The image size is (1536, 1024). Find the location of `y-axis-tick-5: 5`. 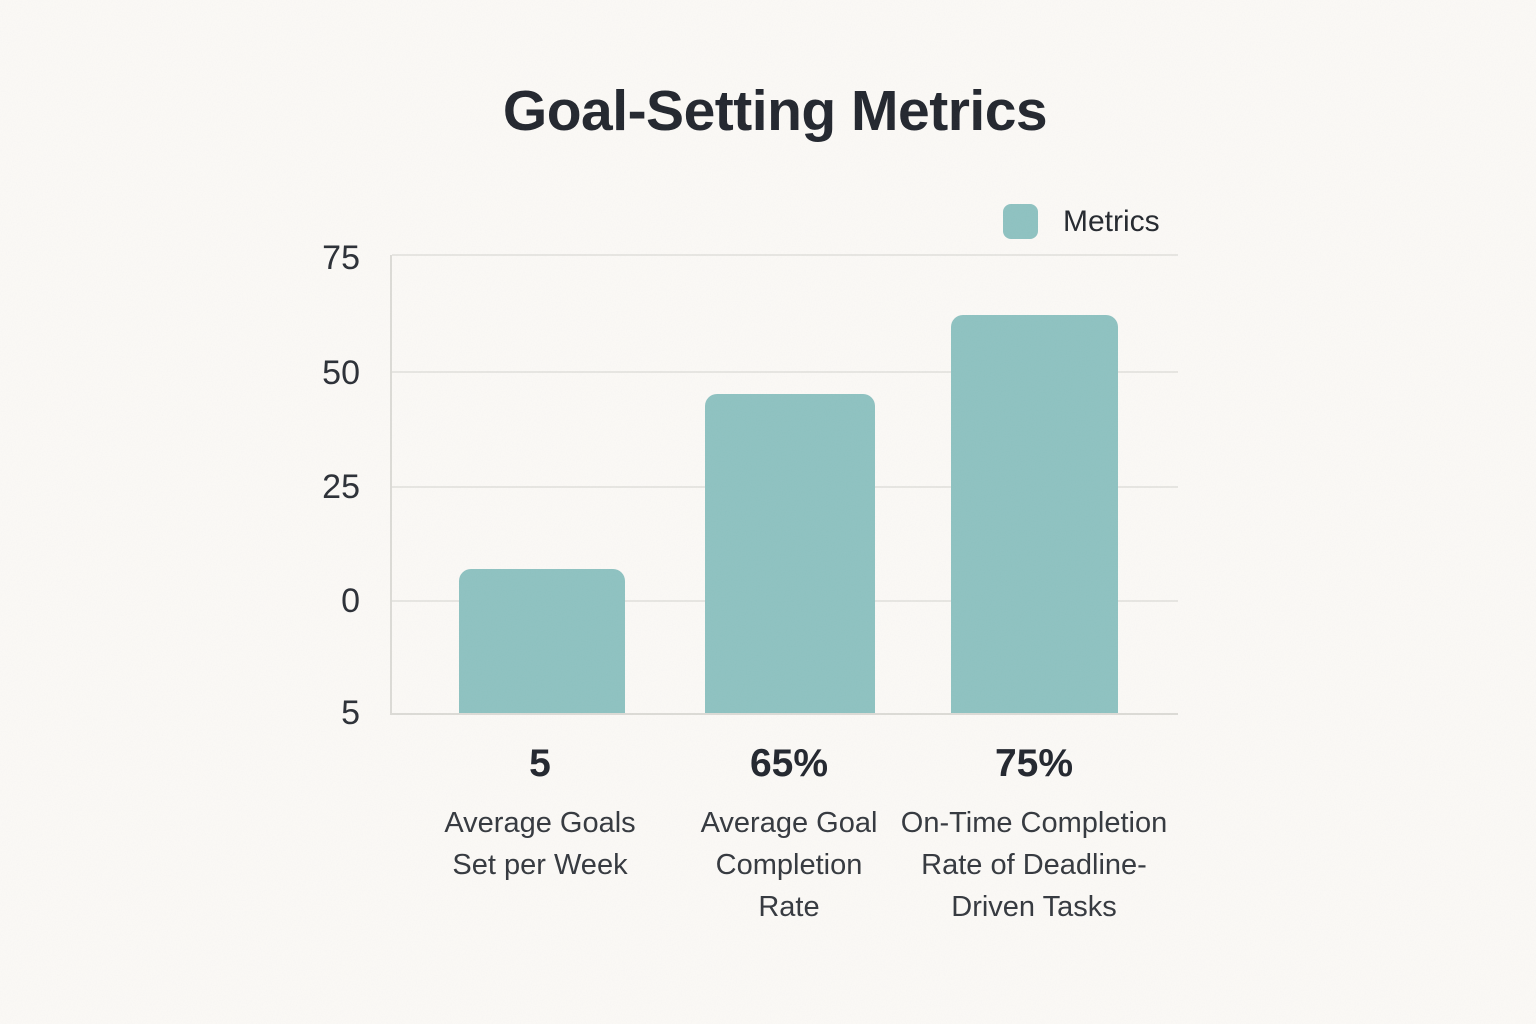

y-axis-tick-5: 5 is located at coordinates (350, 713).